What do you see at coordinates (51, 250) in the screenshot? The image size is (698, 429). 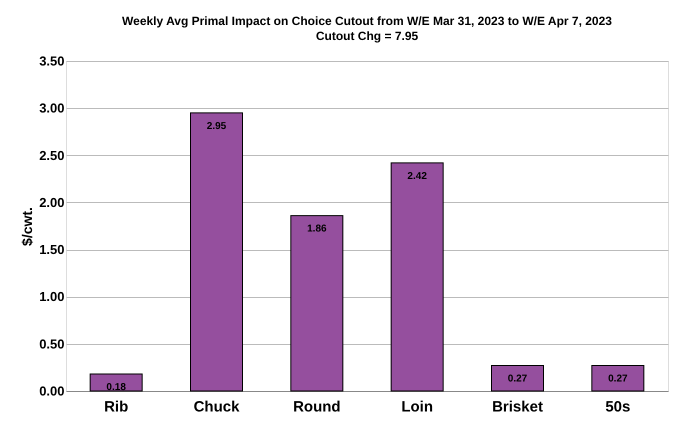 I see `y-tick-label: 1.50` at bounding box center [51, 250].